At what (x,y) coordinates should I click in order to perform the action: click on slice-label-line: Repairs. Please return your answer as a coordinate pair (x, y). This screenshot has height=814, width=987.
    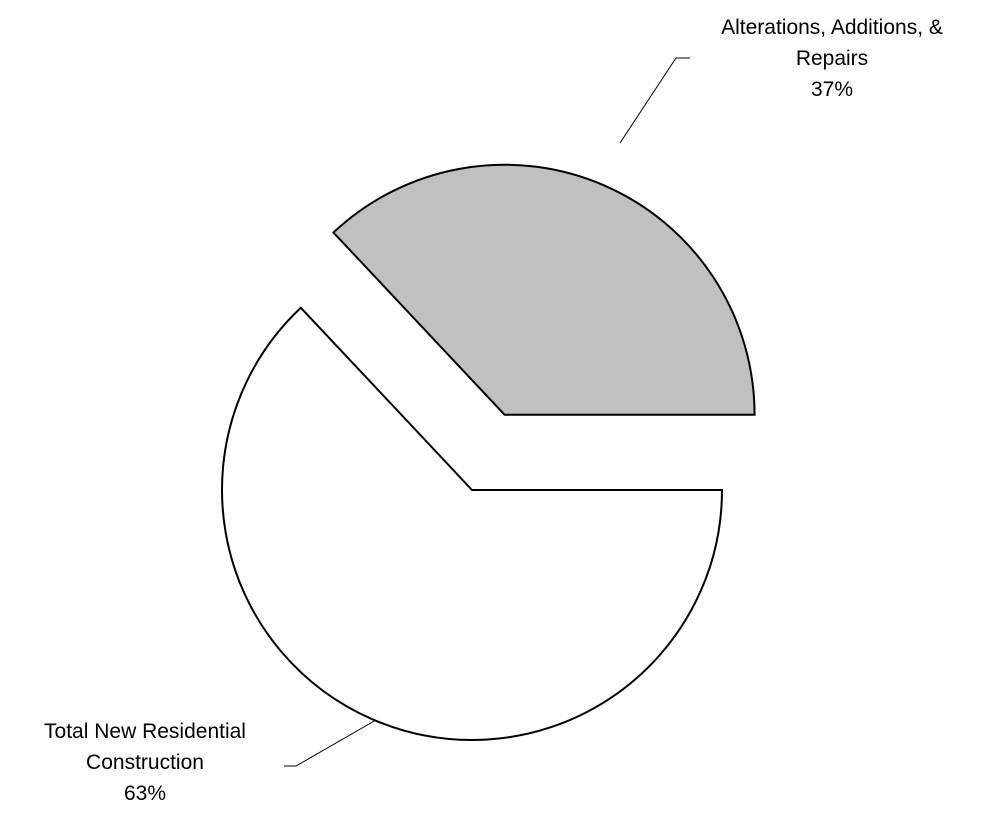
    Looking at the image, I should click on (832, 58).